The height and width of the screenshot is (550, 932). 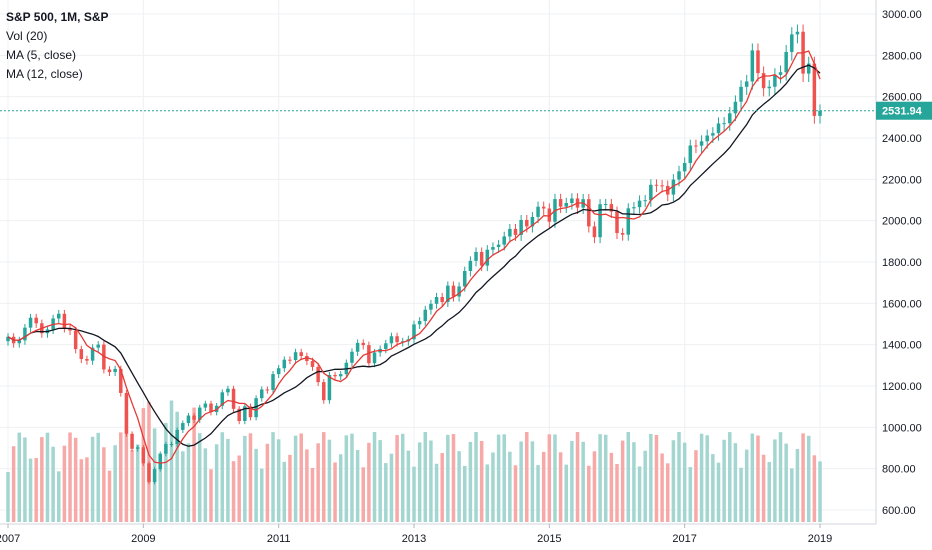 I want to click on time-axis: 2007 2009 2011 2013 2015 2017 2019, so click(x=438, y=534).